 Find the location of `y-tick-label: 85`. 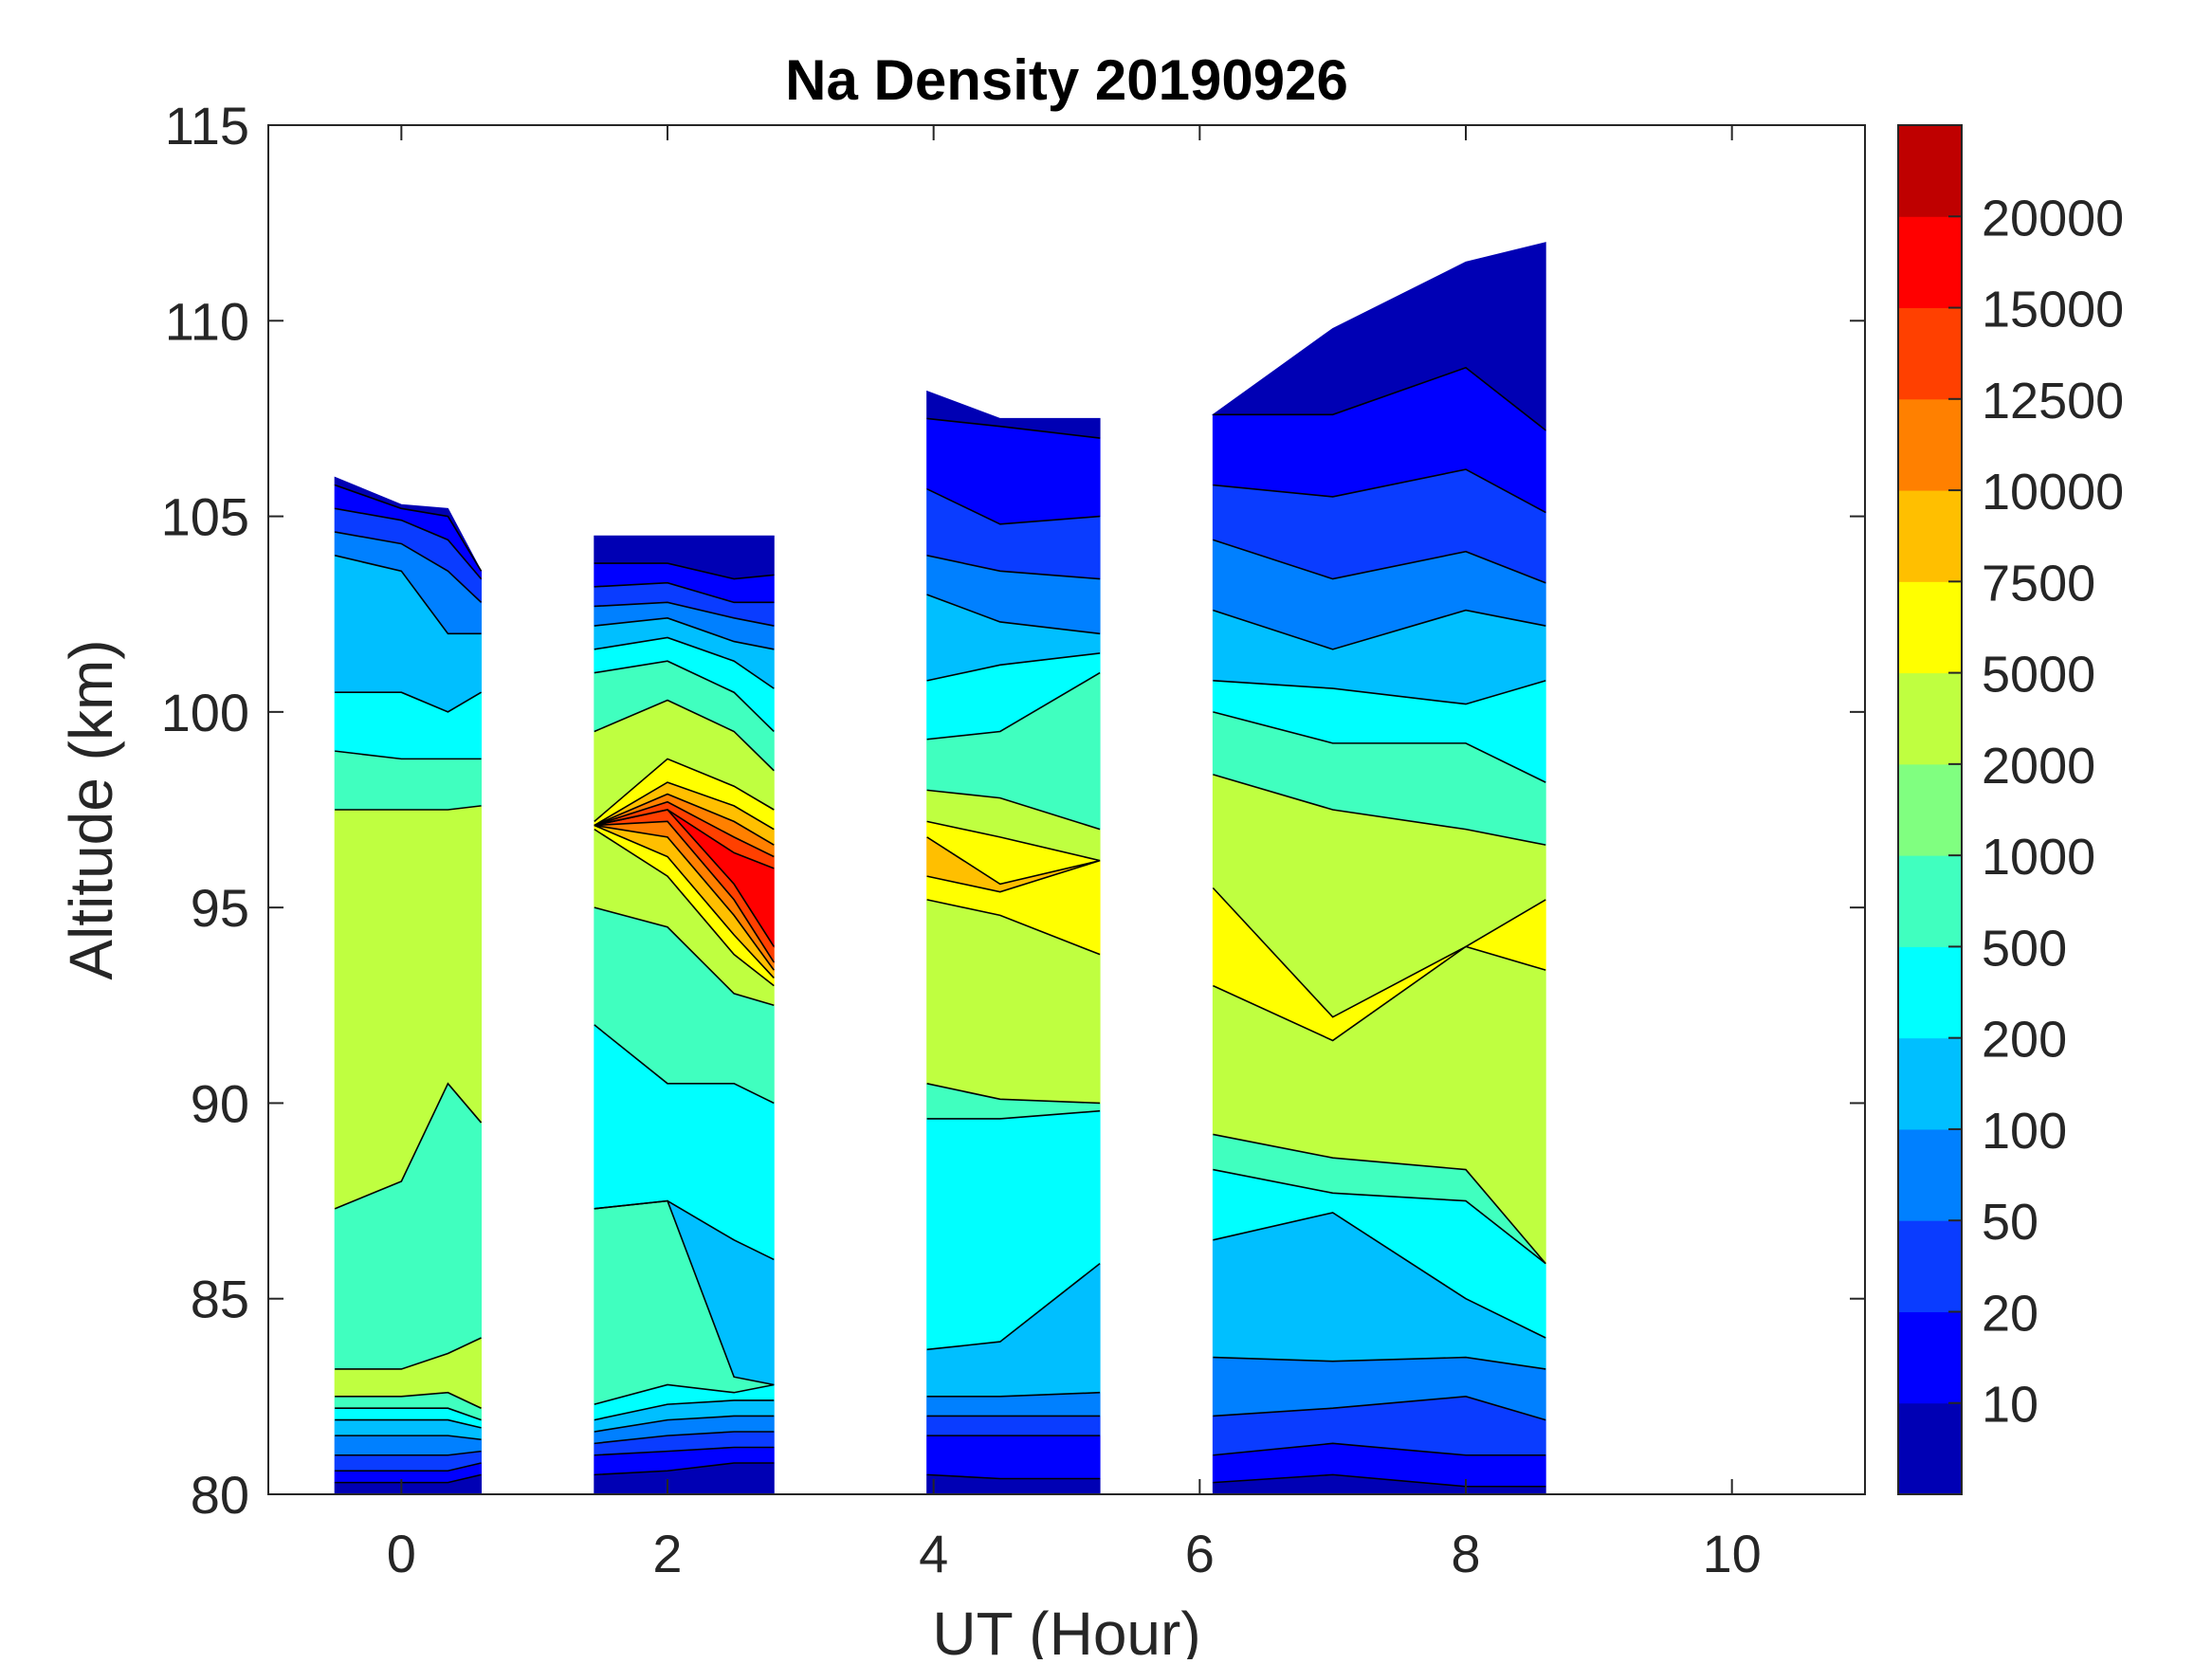

y-tick-label: 85 is located at coordinates (220, 1299).